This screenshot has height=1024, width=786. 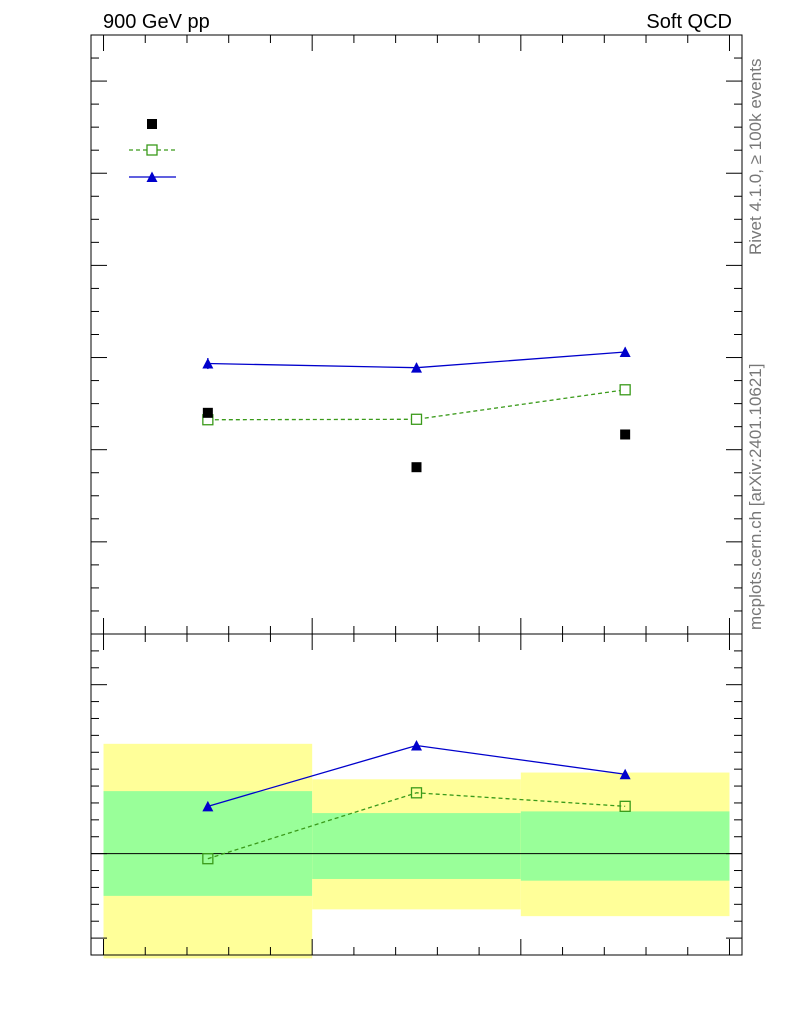 I want to click on ratio-herwig-line, so click(x=416, y=826).